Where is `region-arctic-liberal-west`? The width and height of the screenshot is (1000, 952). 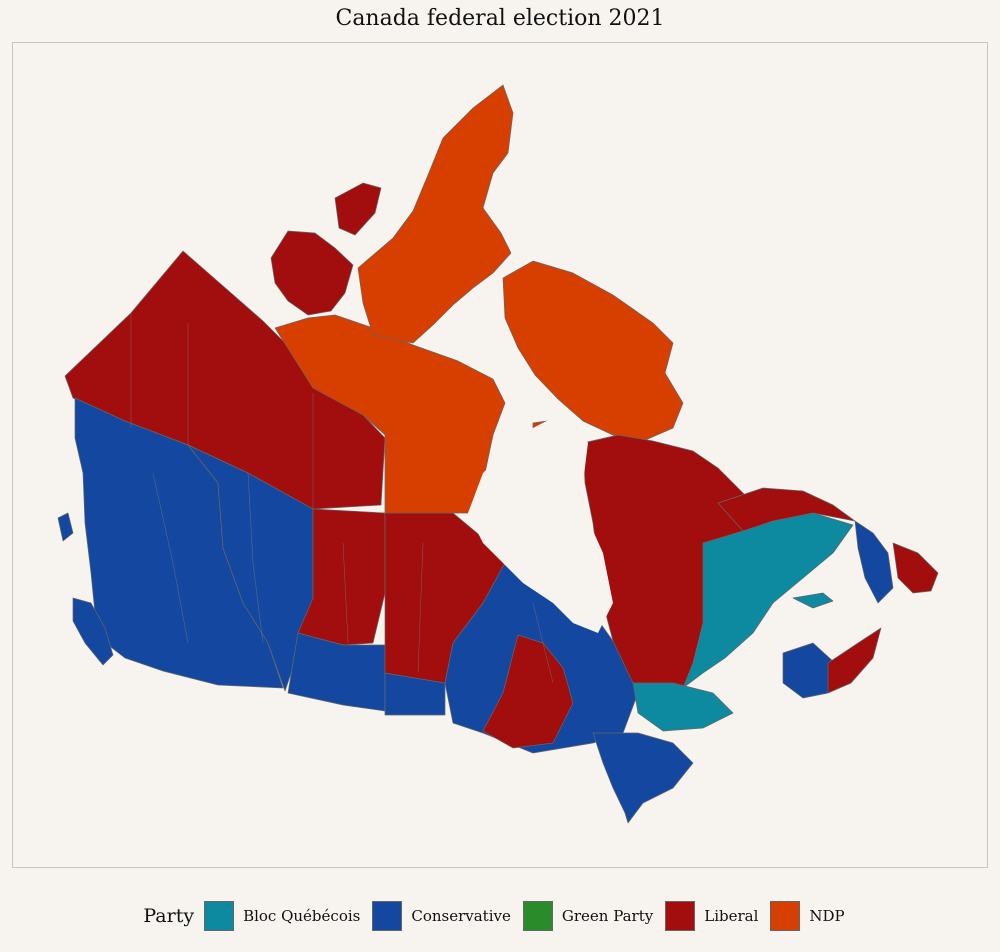
region-arctic-liberal-west is located at coordinates (312, 273).